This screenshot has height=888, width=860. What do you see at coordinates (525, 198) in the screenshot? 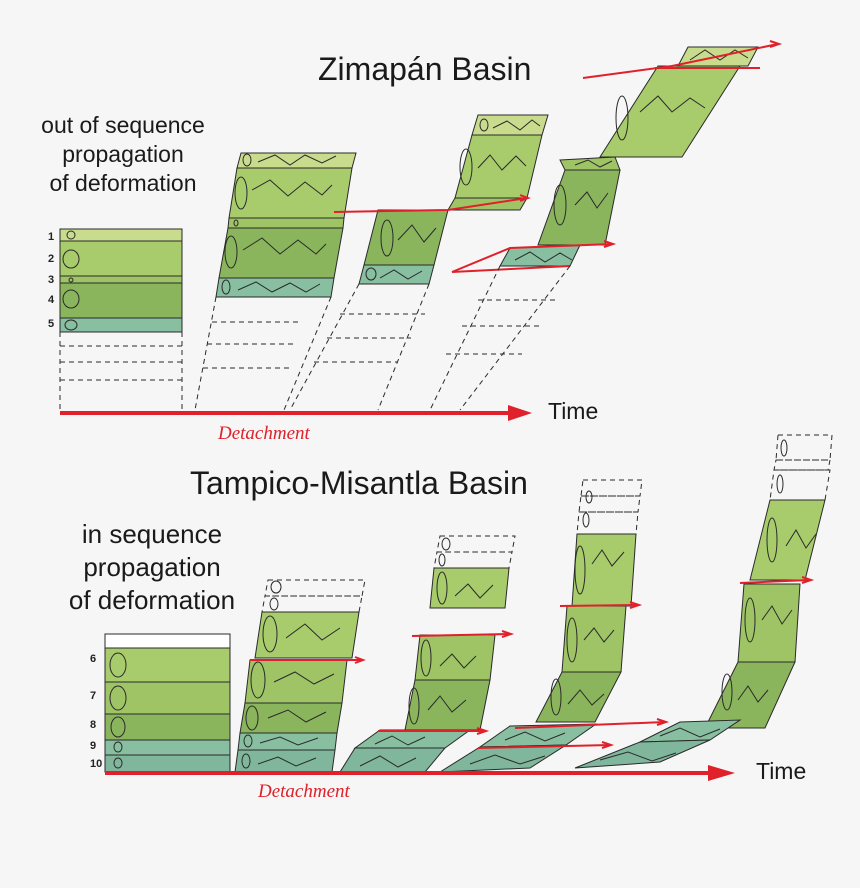
I see `top-stage-3-thrust-arrow` at bounding box center [525, 198].